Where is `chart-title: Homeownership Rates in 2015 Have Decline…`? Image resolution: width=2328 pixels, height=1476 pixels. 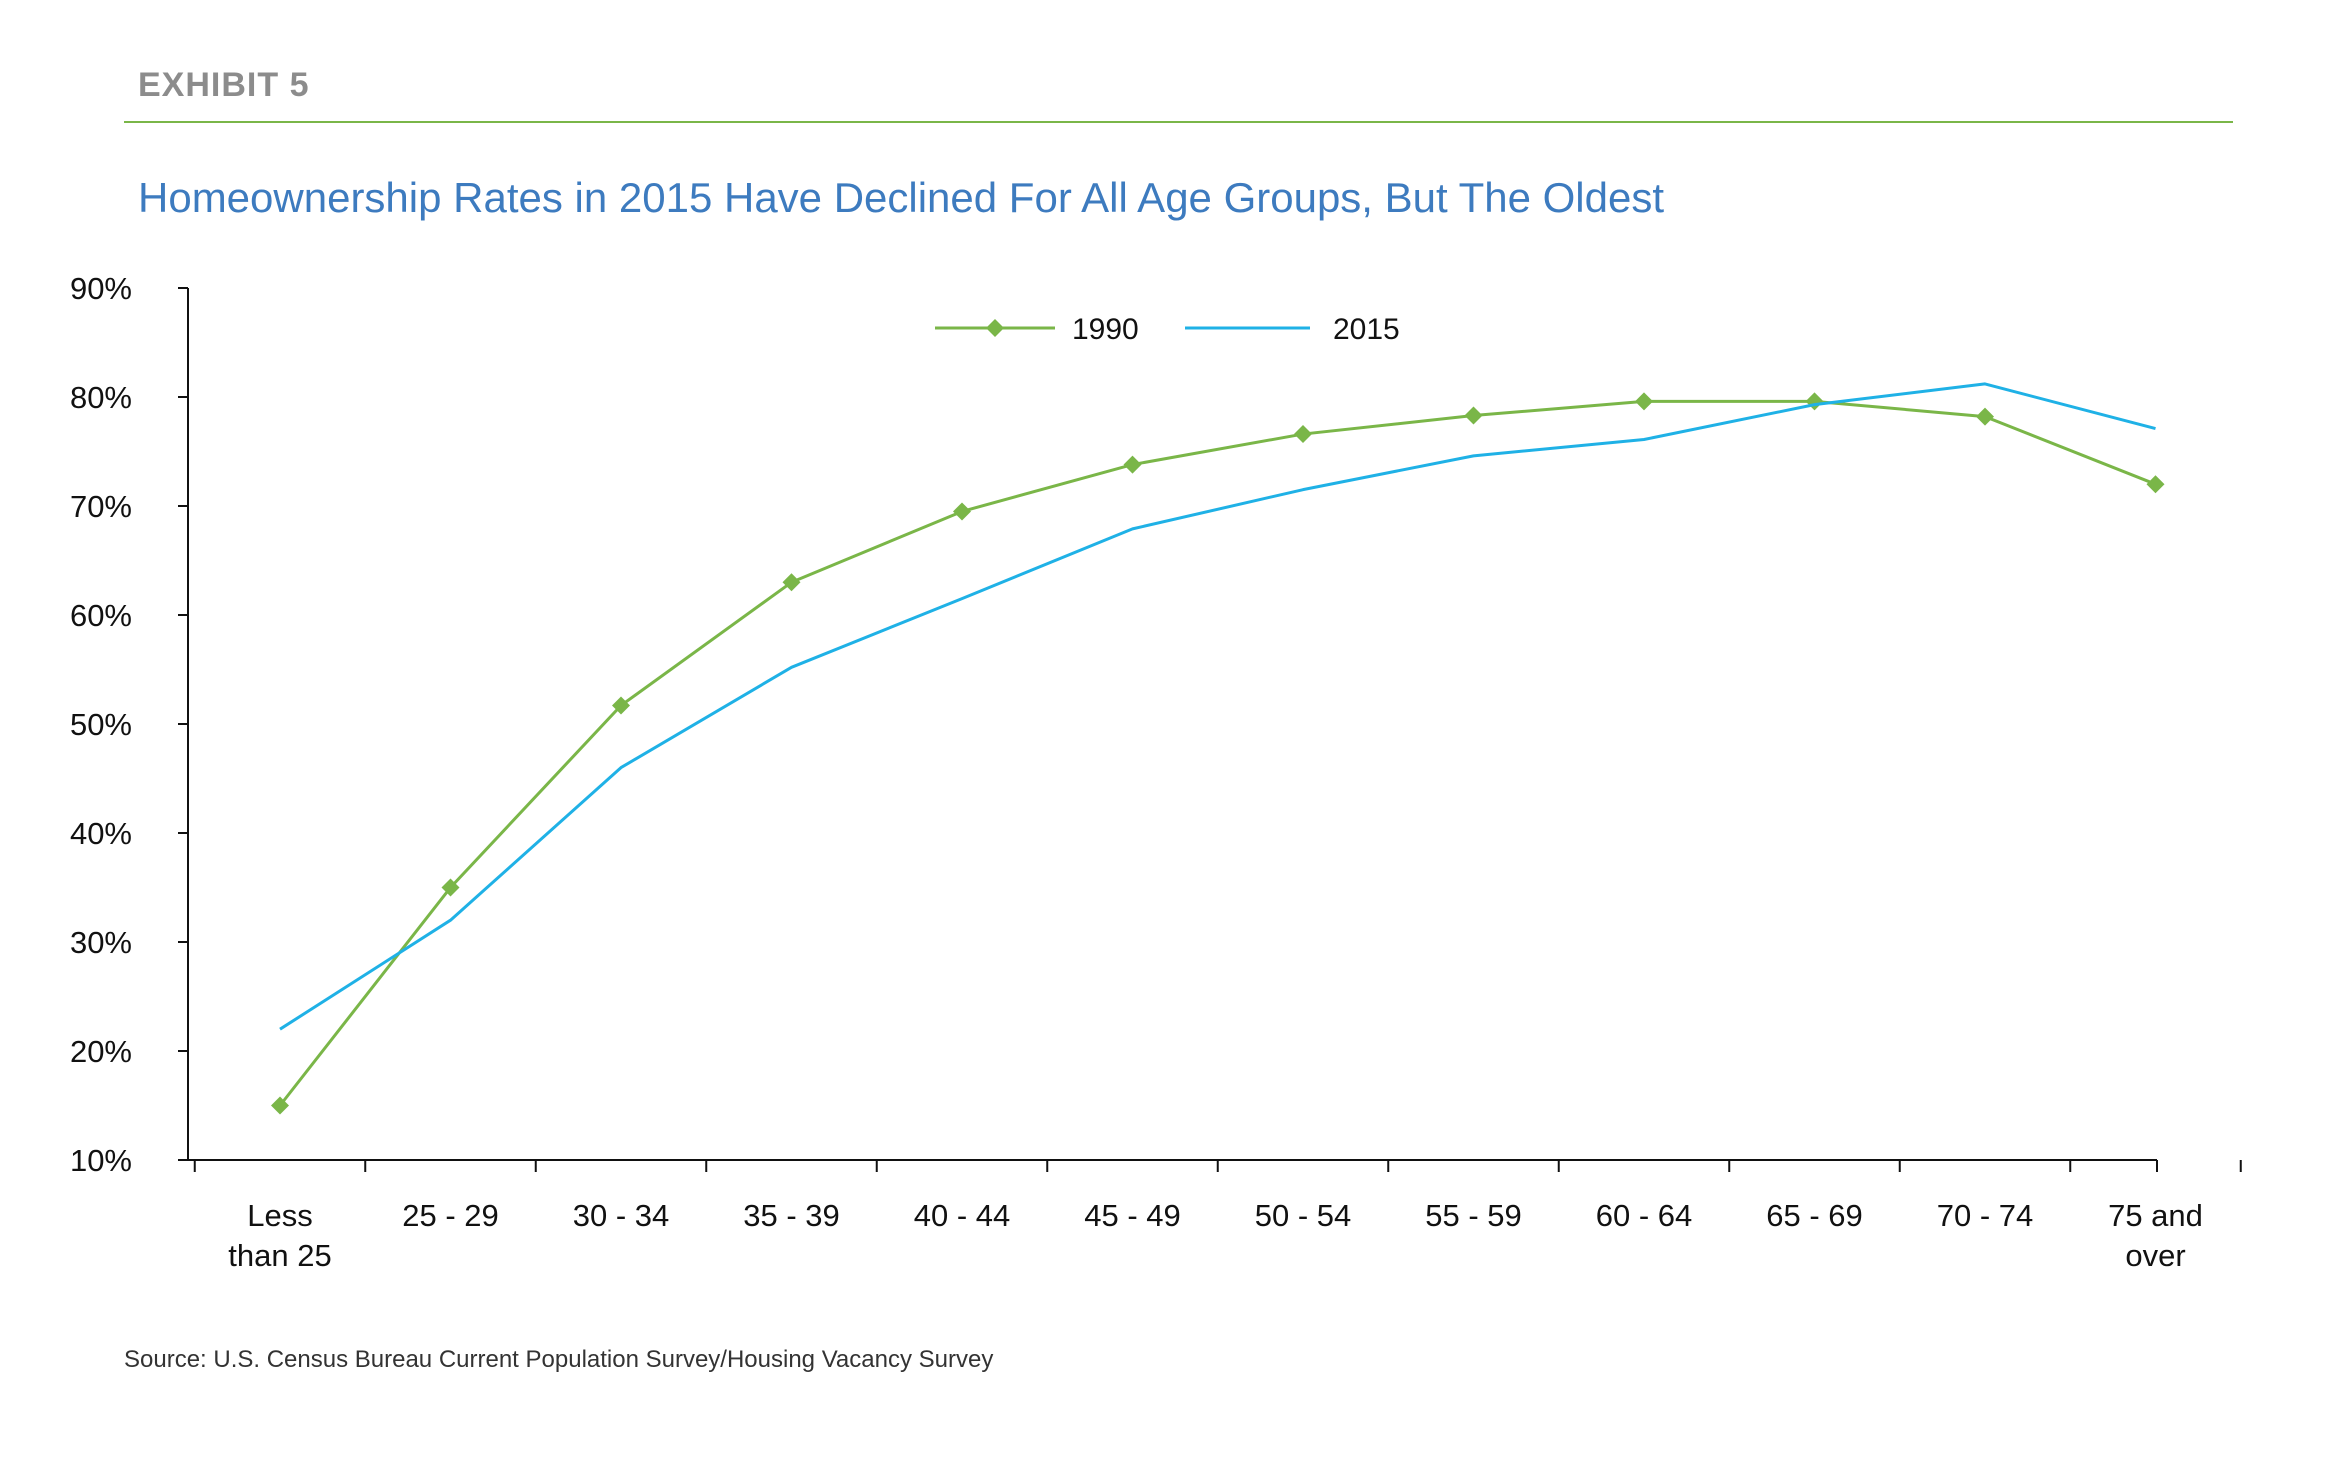 chart-title: Homeownership Rates in 2015 Have Decline… is located at coordinates (901, 197).